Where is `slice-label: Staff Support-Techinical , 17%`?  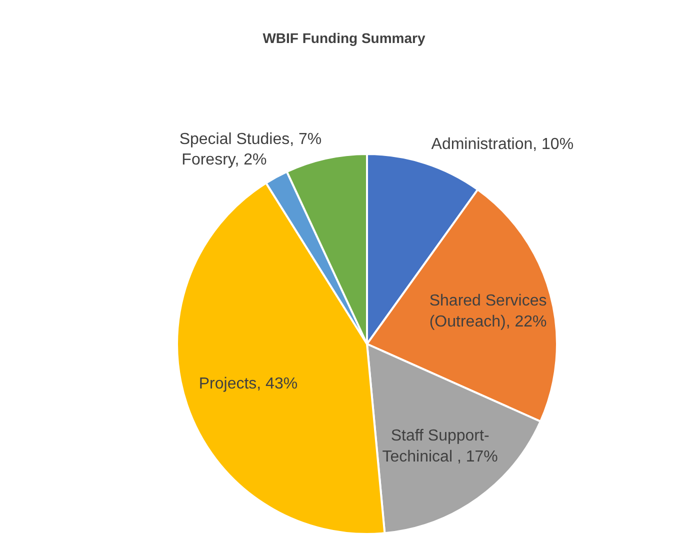
slice-label: Staff Support-Techinical , 17% is located at coordinates (440, 445).